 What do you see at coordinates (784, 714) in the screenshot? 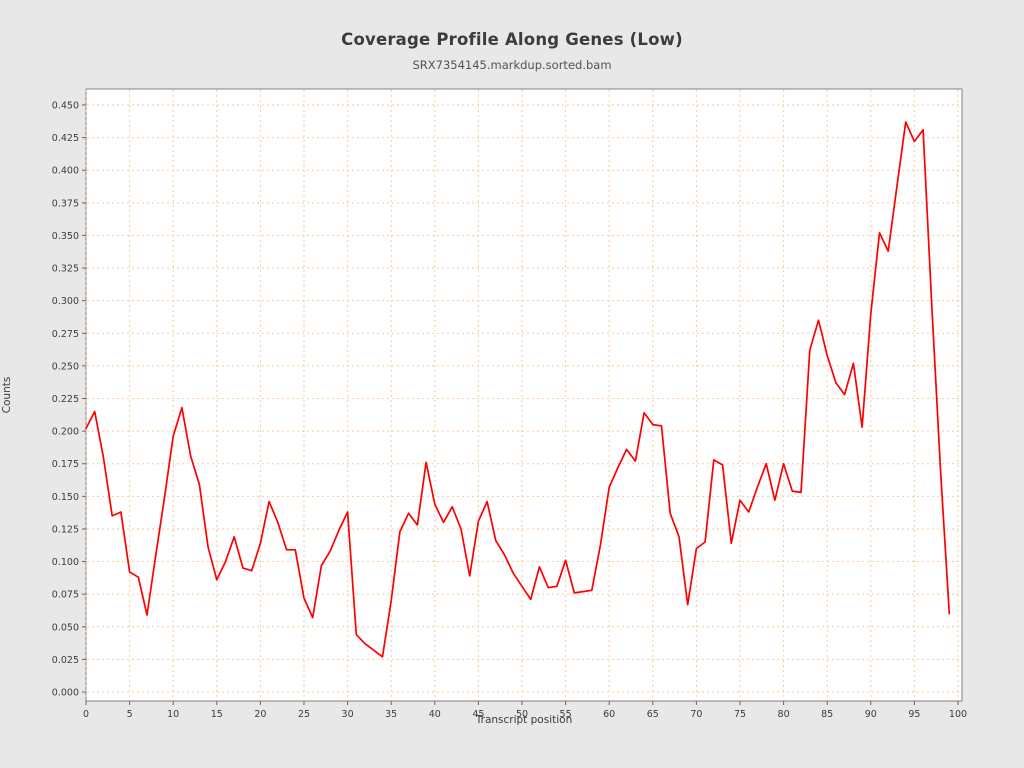
I see `svg-text: 80` at bounding box center [784, 714].